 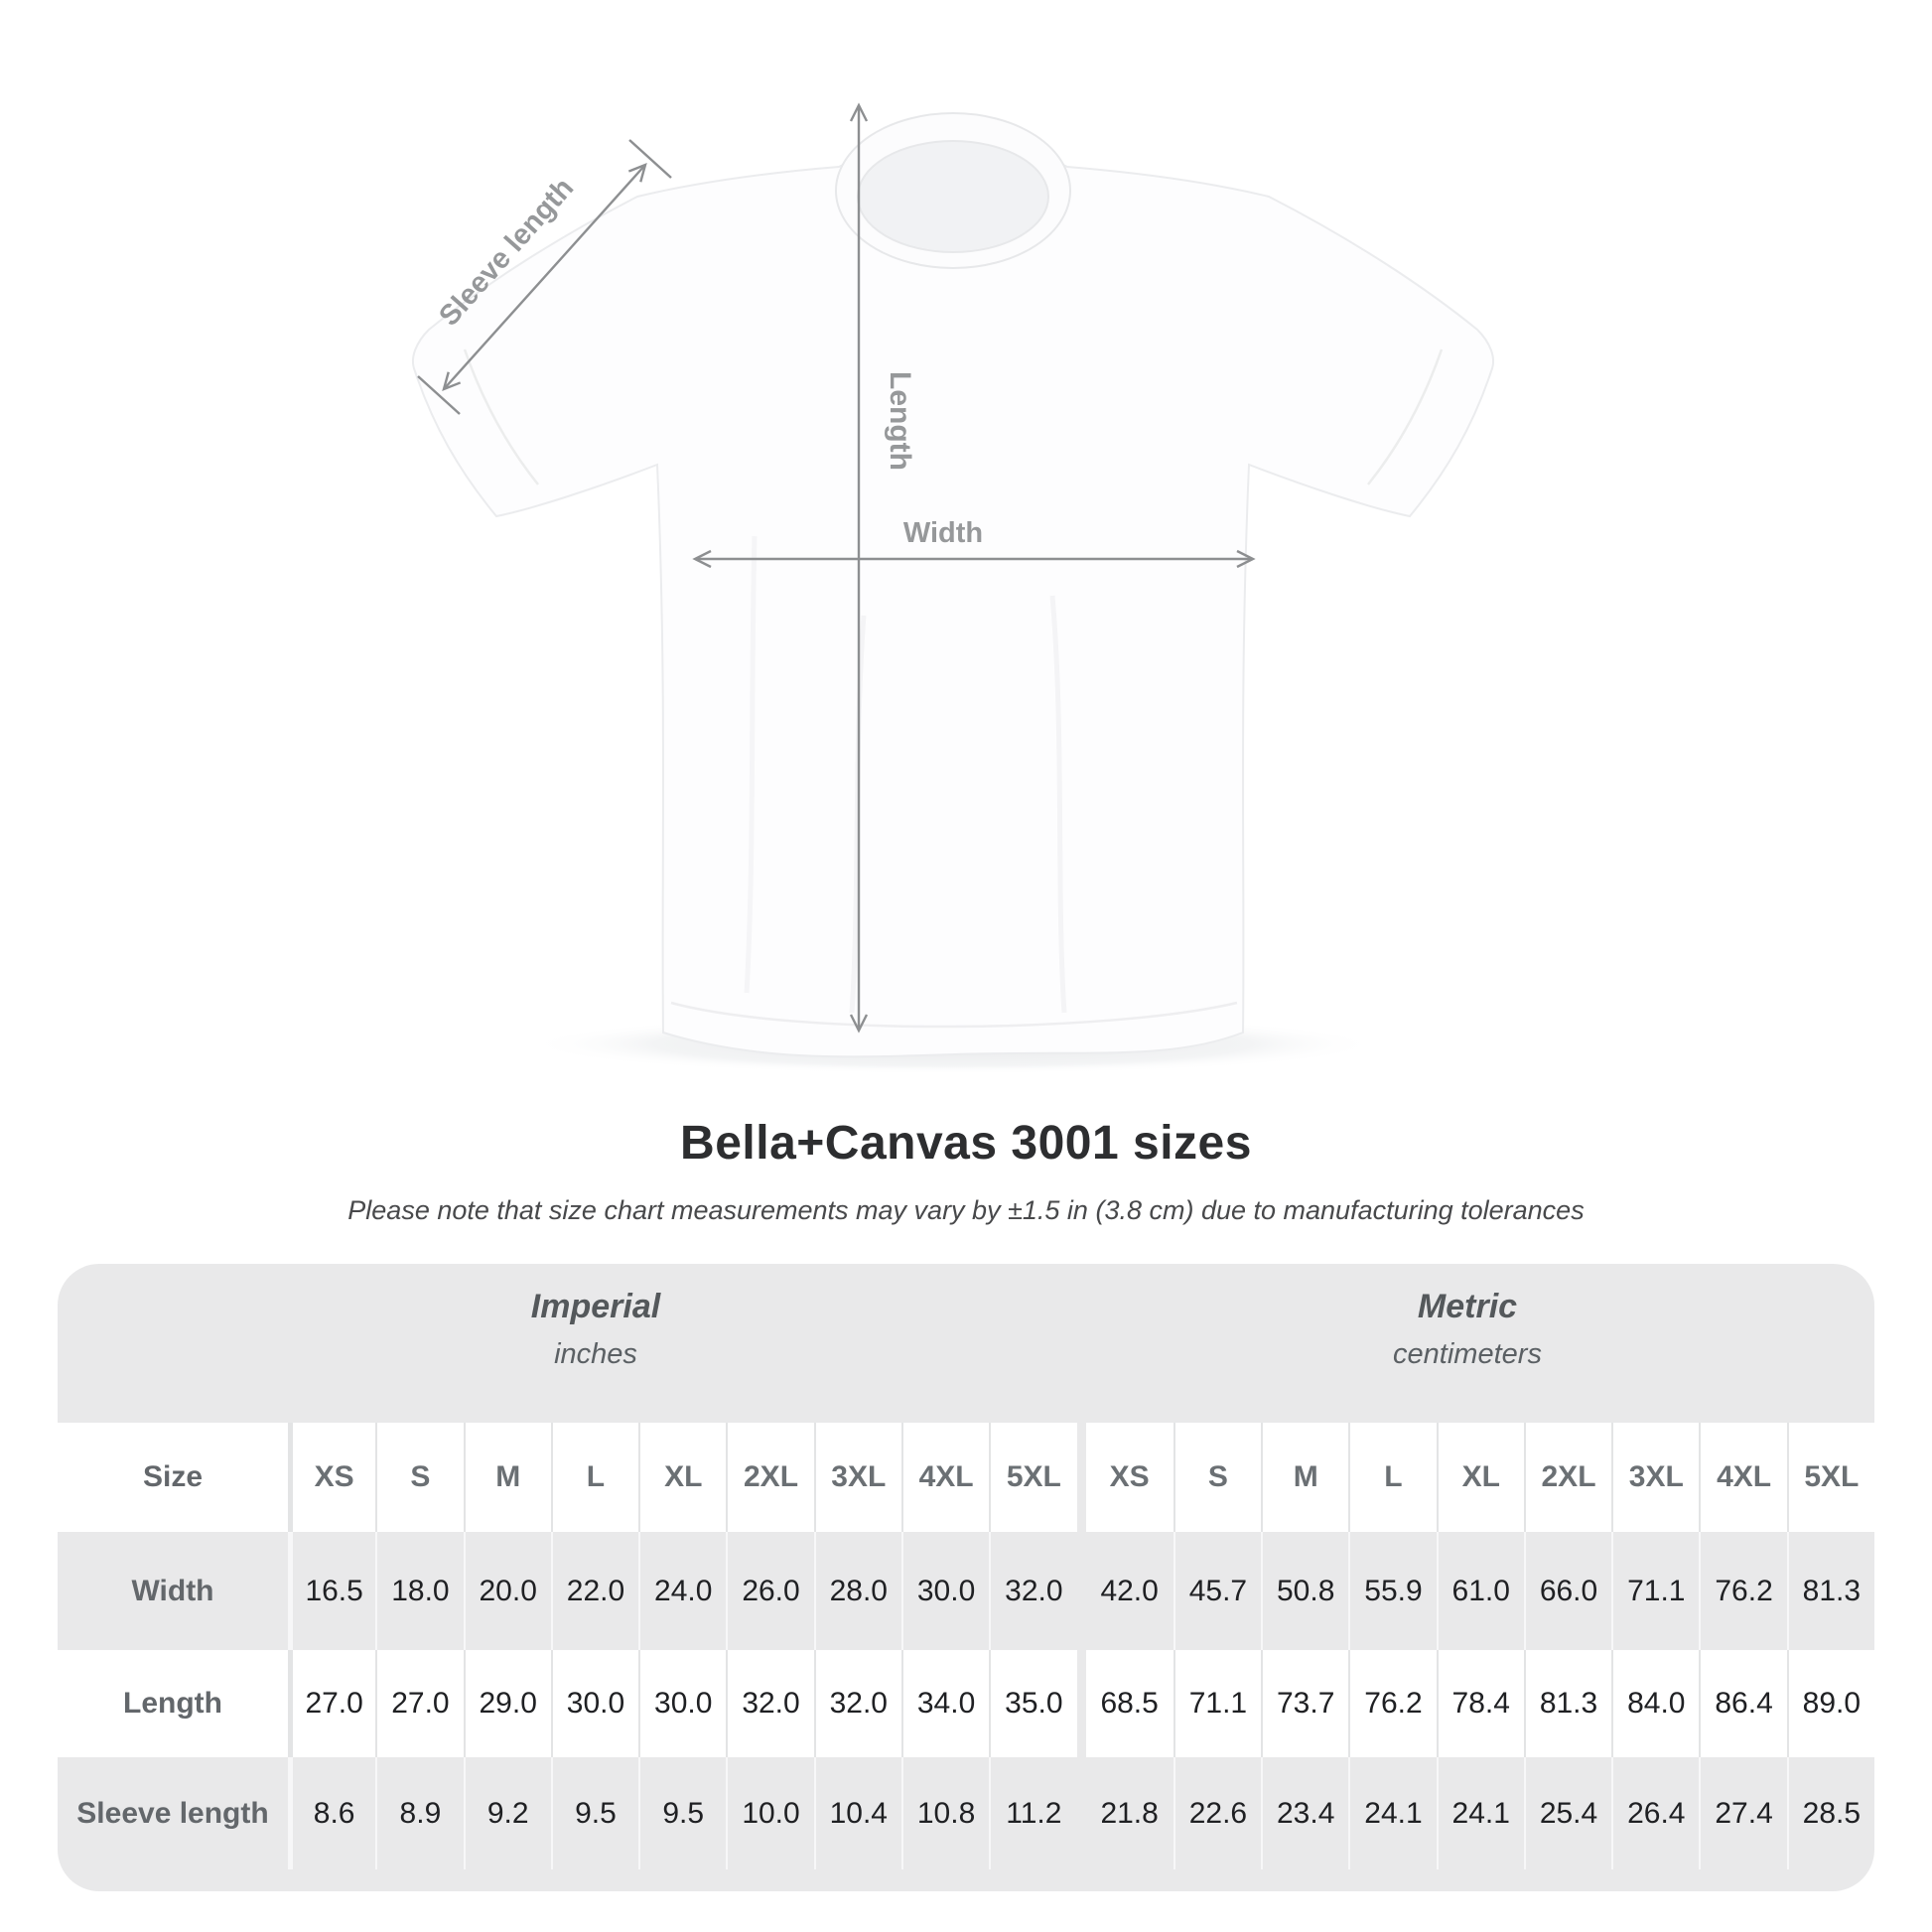 I want to click on width-dimension-arrow: Width, so click(x=974, y=543).